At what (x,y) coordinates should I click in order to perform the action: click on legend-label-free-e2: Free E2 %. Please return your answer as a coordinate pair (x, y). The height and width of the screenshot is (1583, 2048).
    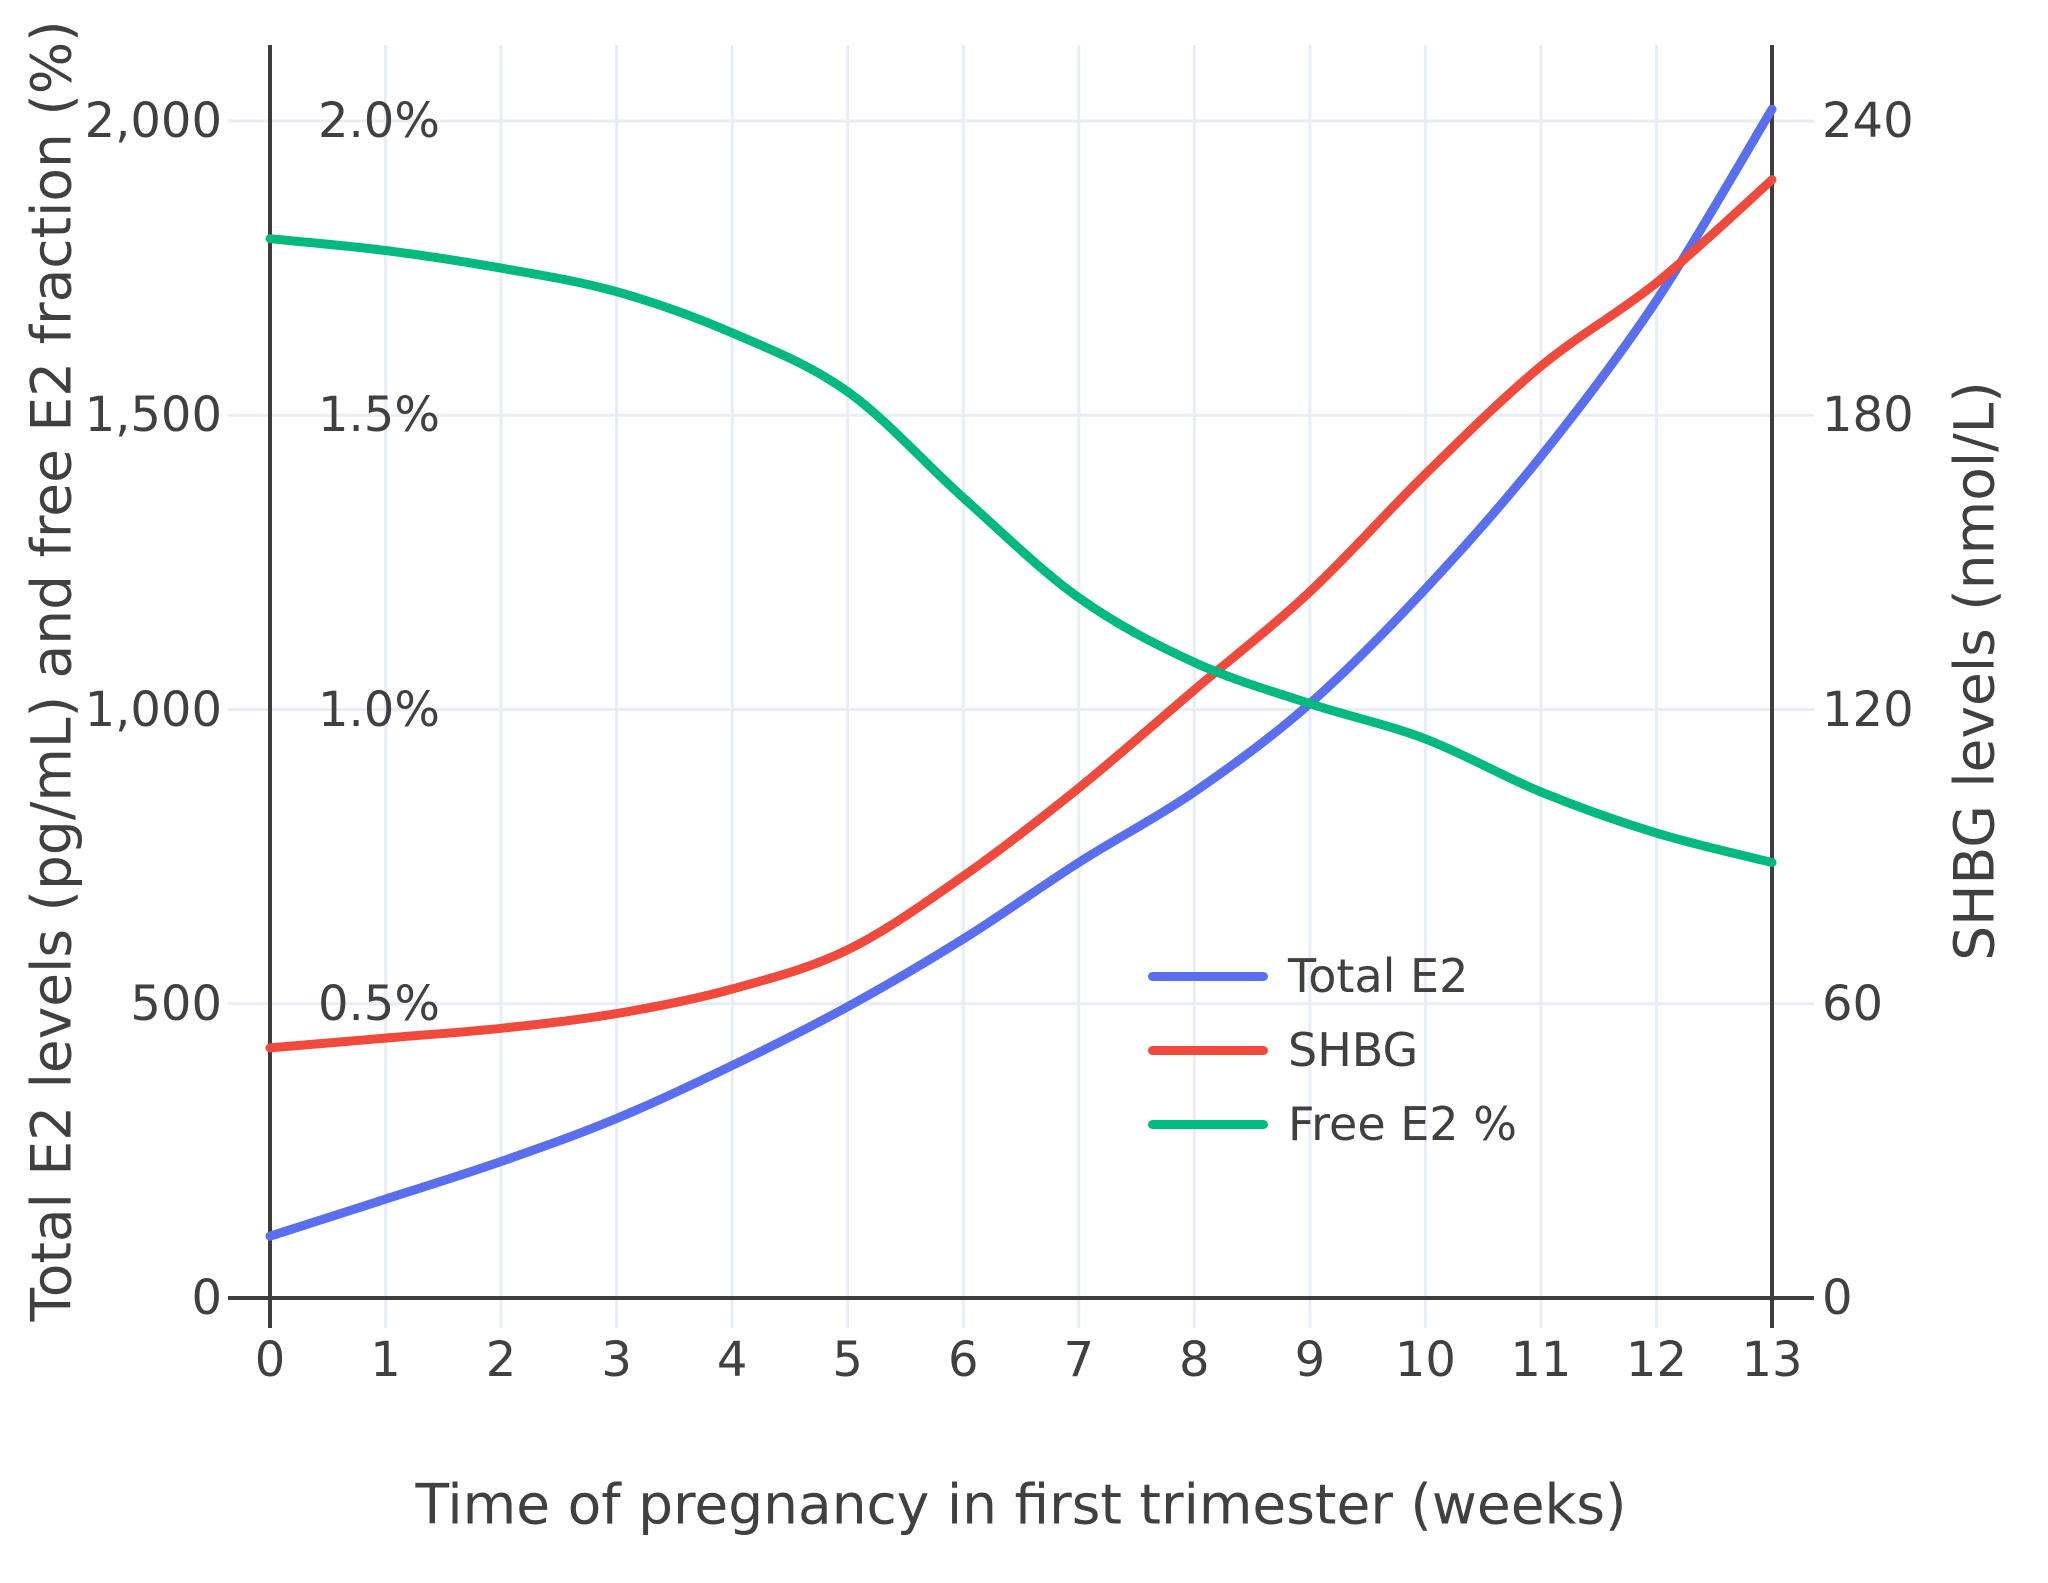
    Looking at the image, I should click on (1402, 1124).